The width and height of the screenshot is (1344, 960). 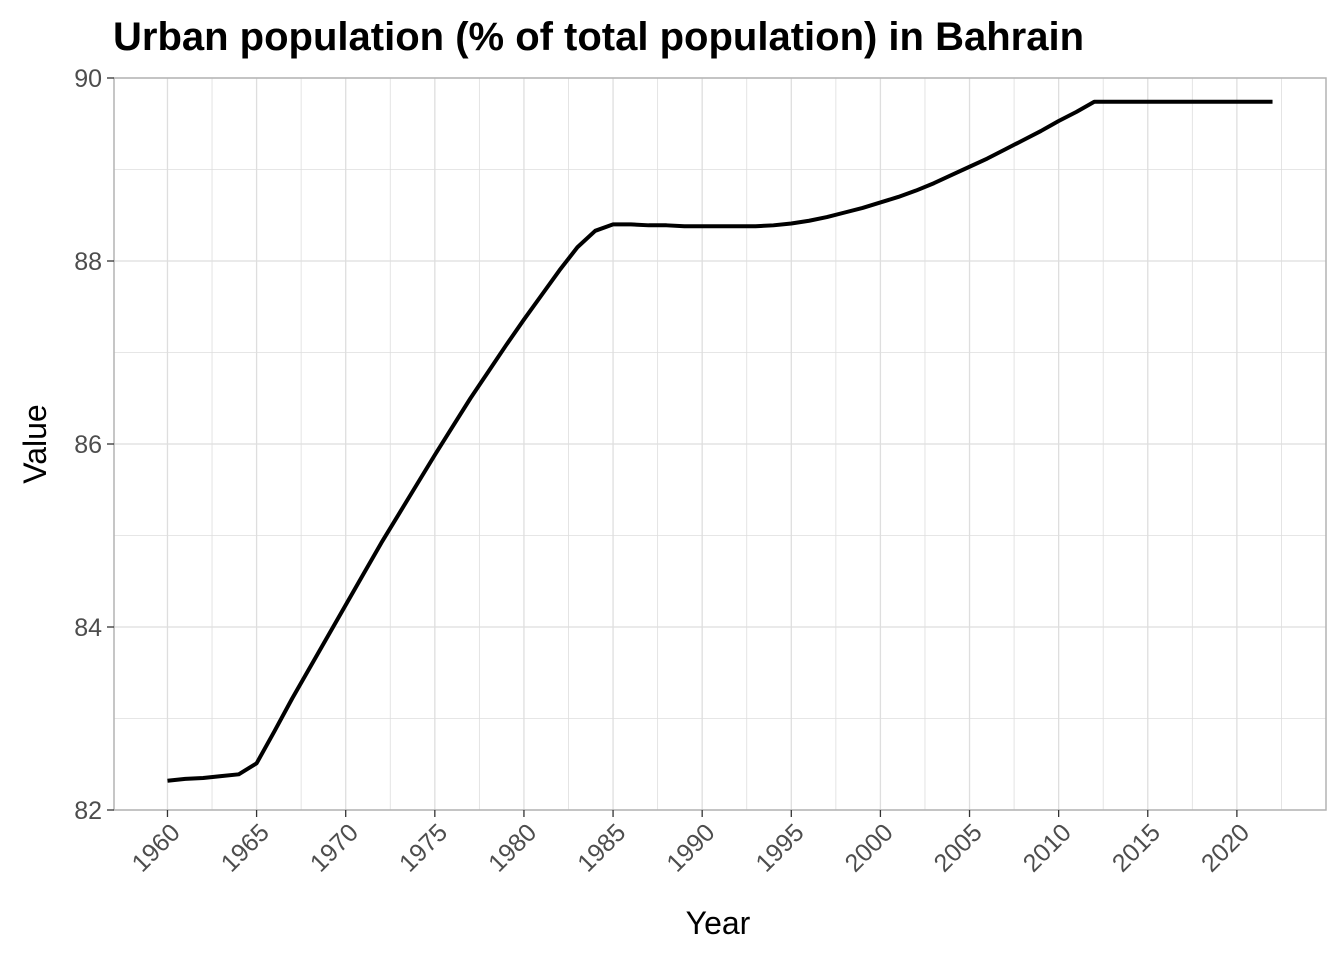 I want to click on x-tick-label: 2000, so click(x=869, y=847).